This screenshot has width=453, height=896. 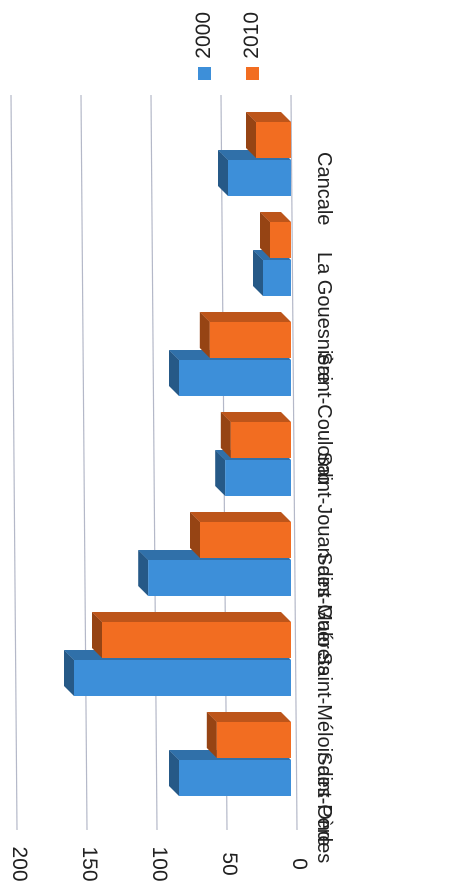 I want to click on legend-label-2000: 2000, so click(x=203, y=35).